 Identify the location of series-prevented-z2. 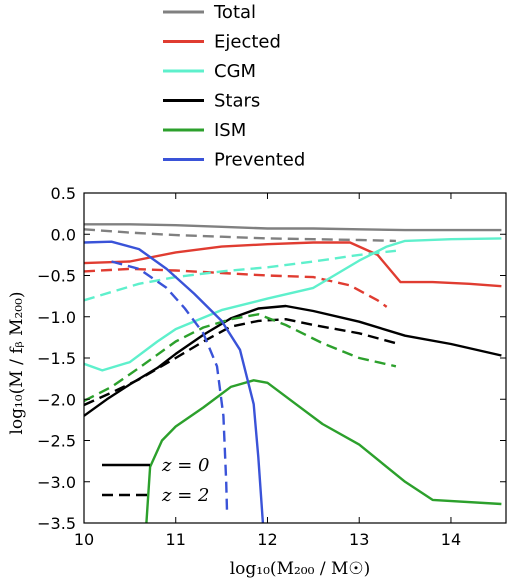
(170, 387).